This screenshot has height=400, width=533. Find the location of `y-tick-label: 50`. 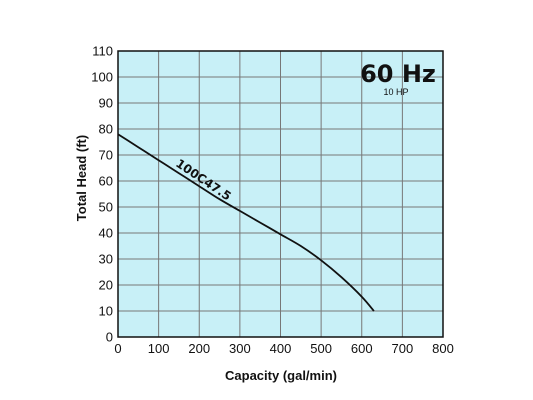

y-tick-label: 50 is located at coordinates (106, 207).